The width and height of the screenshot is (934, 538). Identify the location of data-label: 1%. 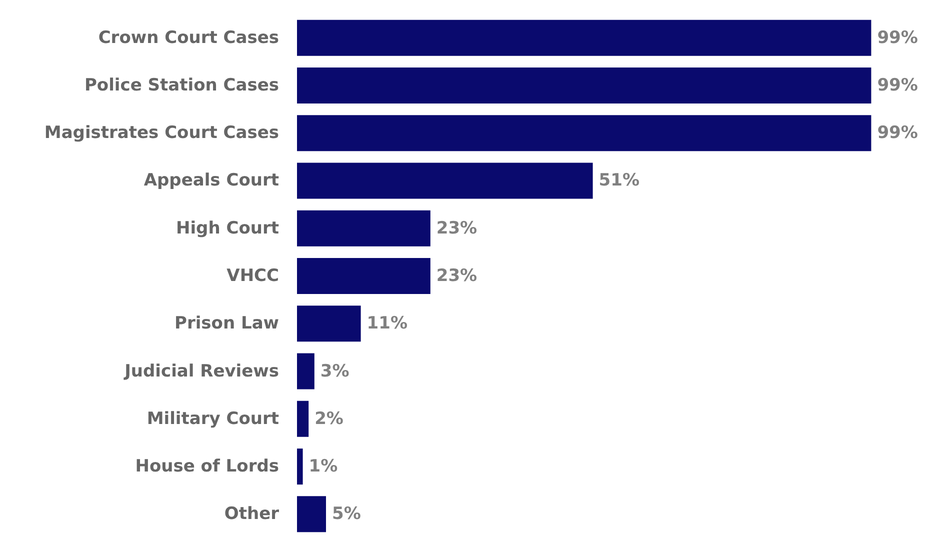
(323, 466).